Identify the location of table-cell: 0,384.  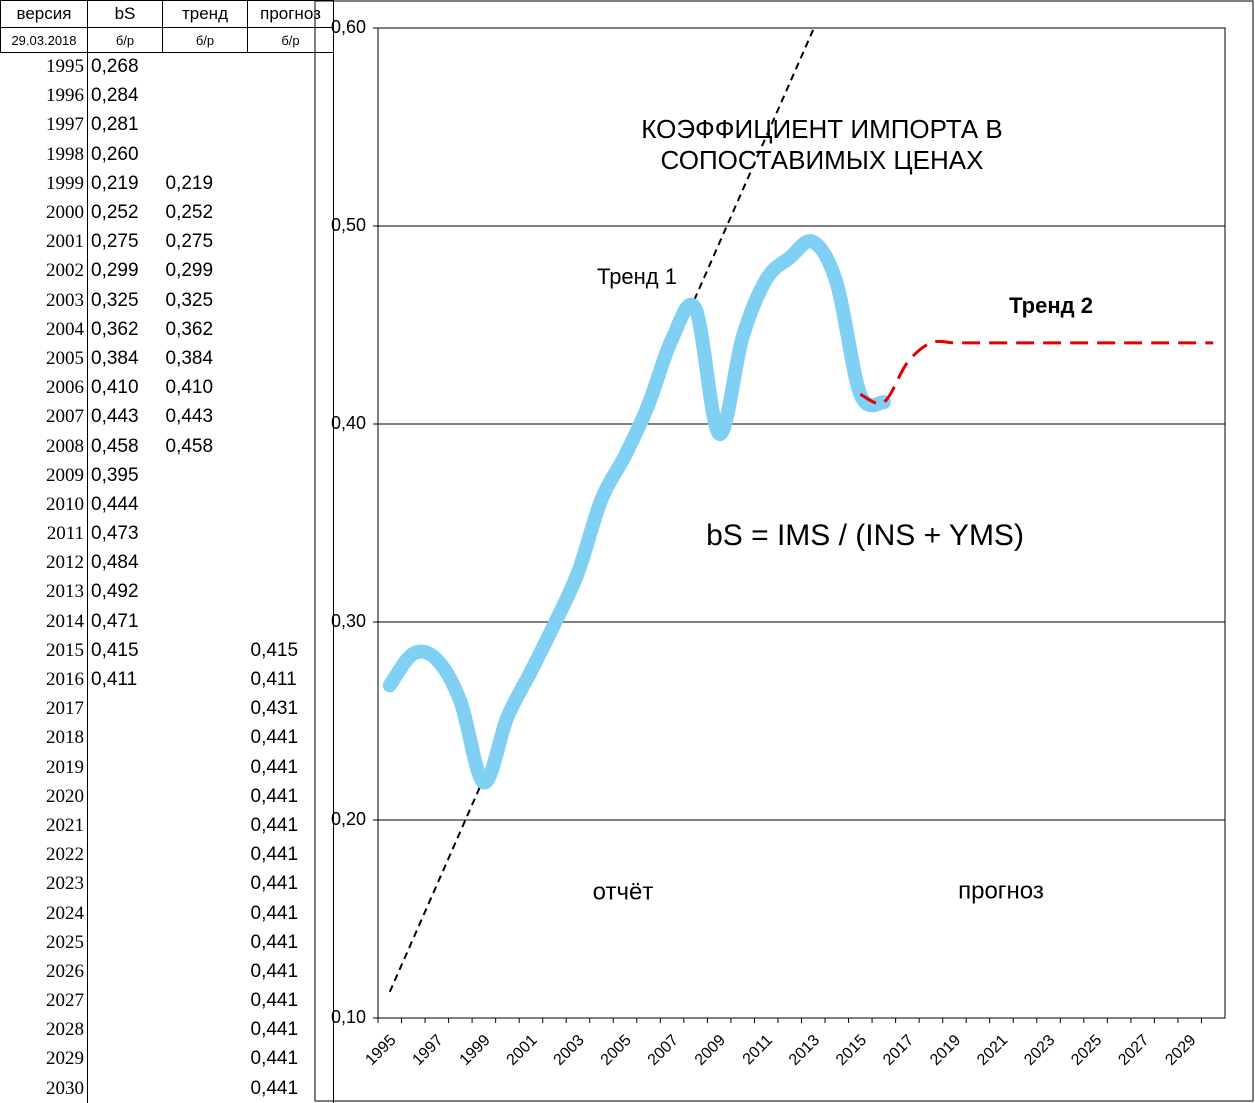
(189, 358).